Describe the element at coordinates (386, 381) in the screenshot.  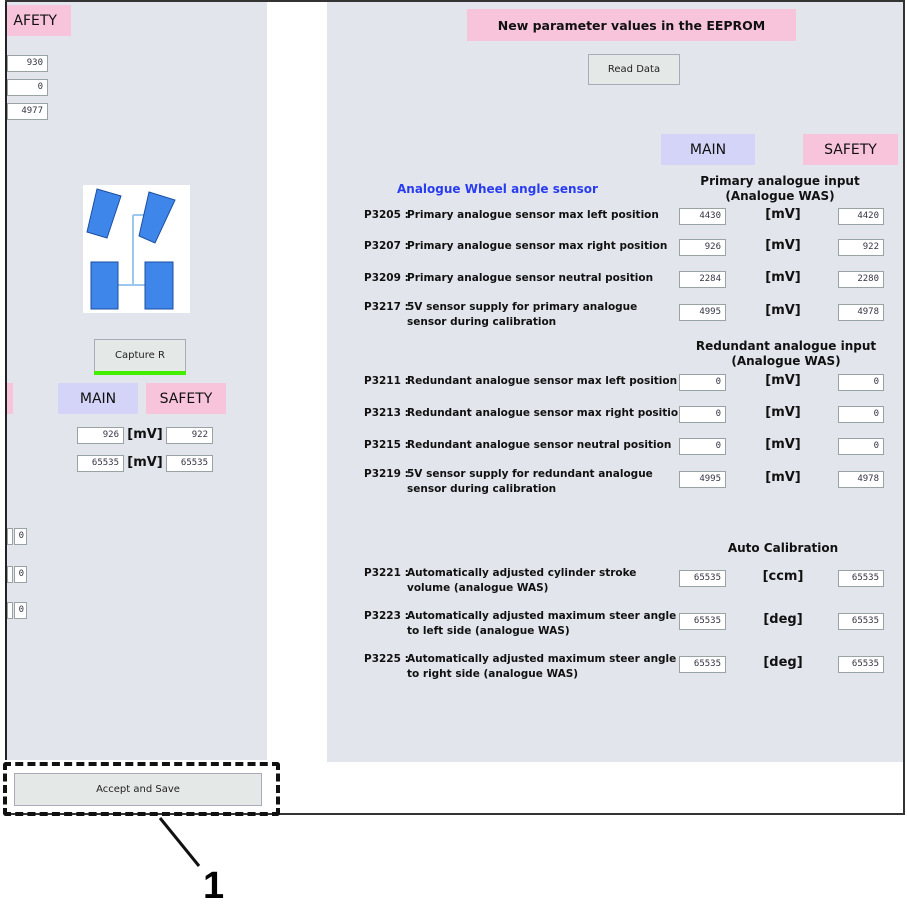
I see `param-code: P3211 :` at that location.